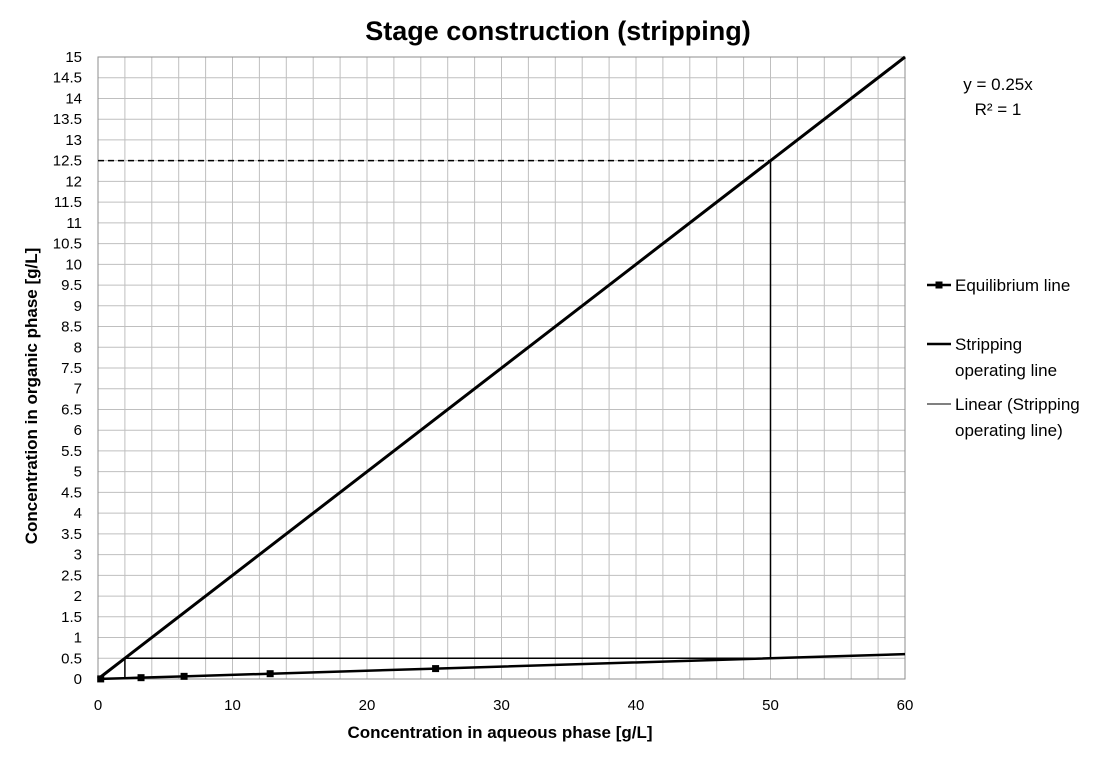  What do you see at coordinates (71, 492) in the screenshot?
I see `y-tick-label: 4.5` at bounding box center [71, 492].